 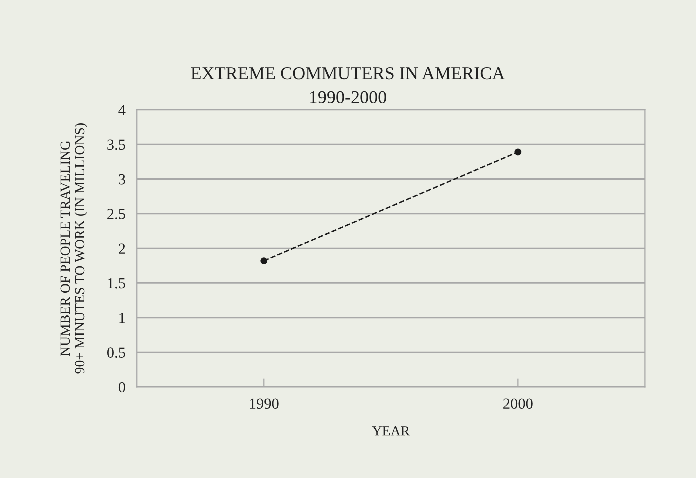 What do you see at coordinates (518, 404) in the screenshot?
I see `x-tick-label: 2000` at bounding box center [518, 404].